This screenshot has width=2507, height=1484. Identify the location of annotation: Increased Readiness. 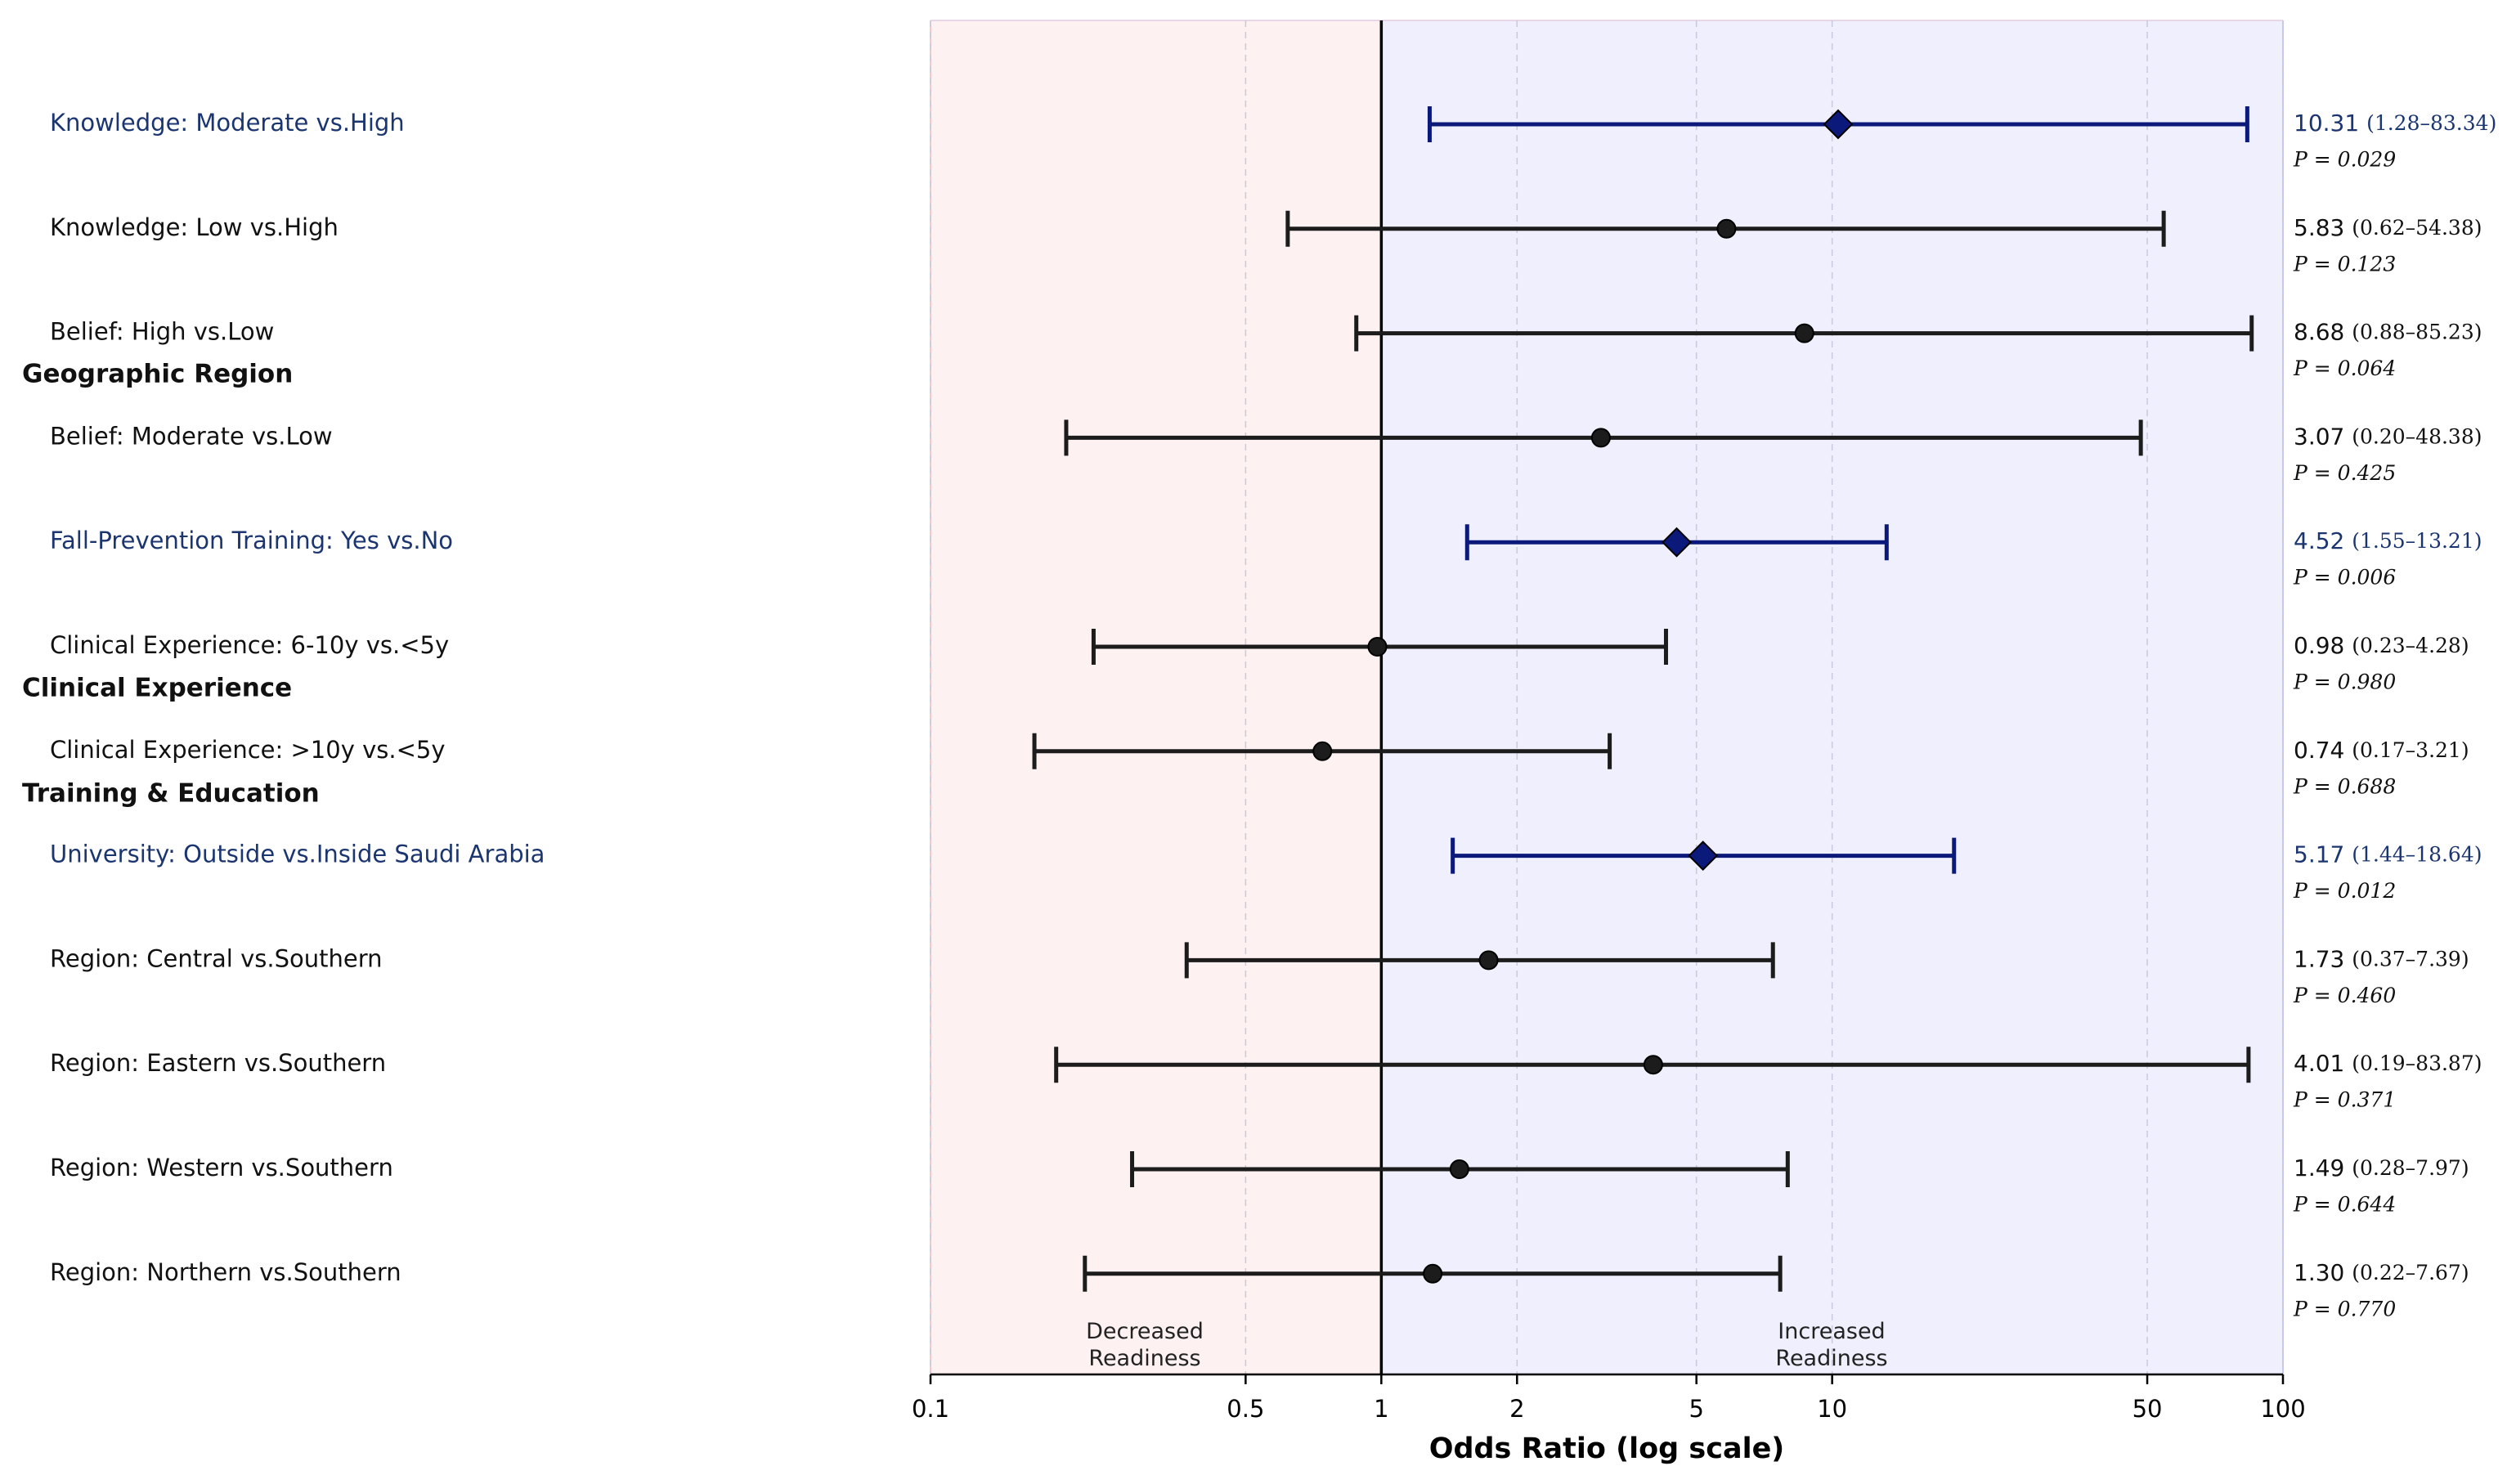
(1831, 1345).